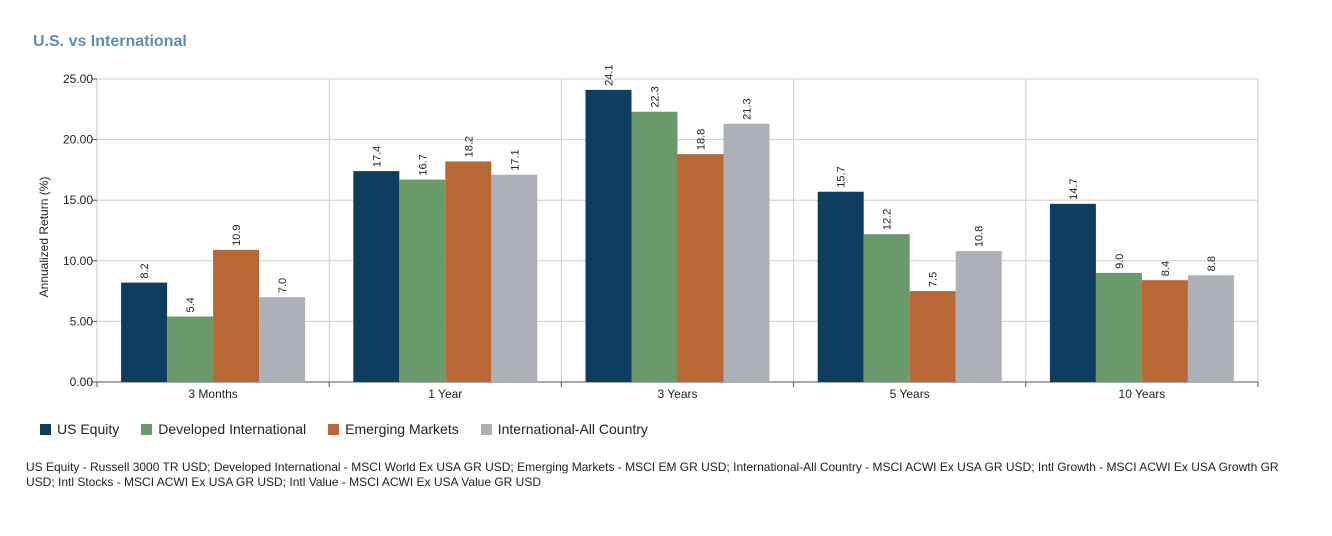 The image size is (1332, 536). Describe the element at coordinates (44, 237) in the screenshot. I see `y-axis-label: Annualized Return (%)` at that location.